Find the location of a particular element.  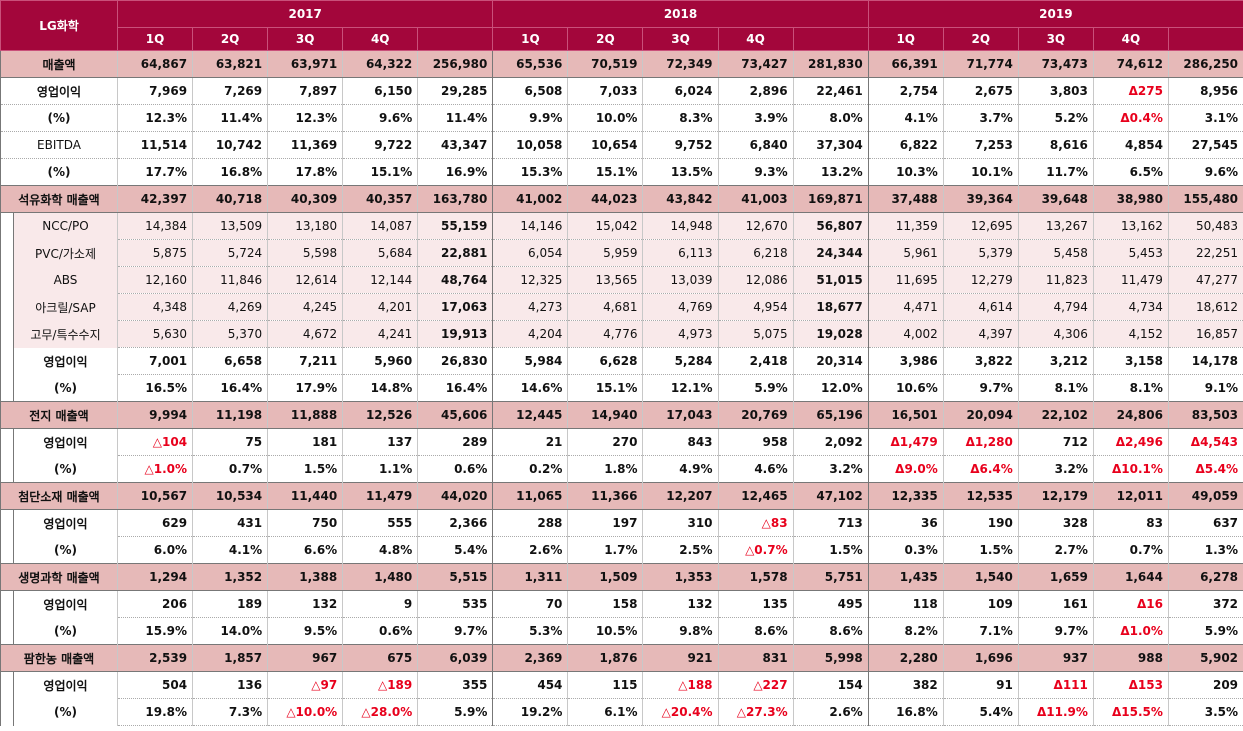

table-cell: 73,473 is located at coordinates (1055, 64).